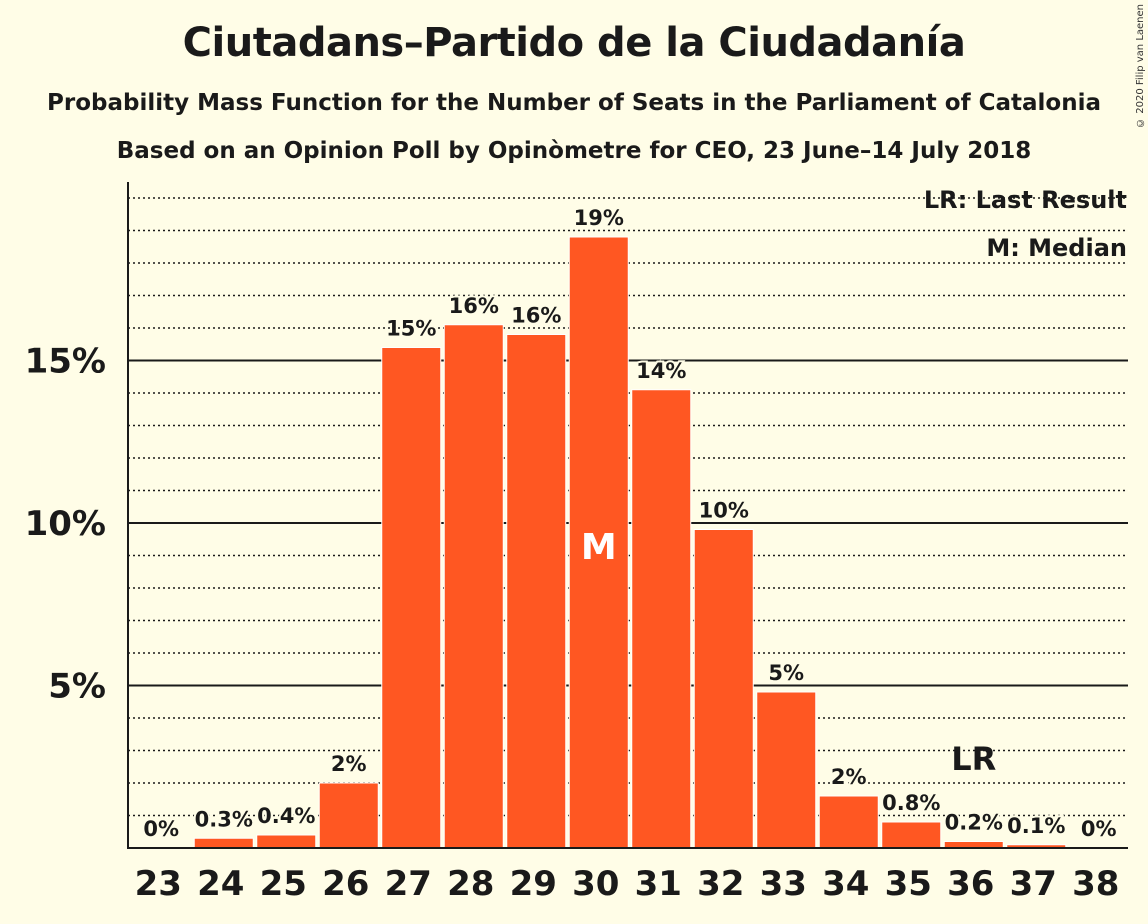 The width and height of the screenshot is (1148, 924). I want to click on data-label: 15%, so click(411, 329).